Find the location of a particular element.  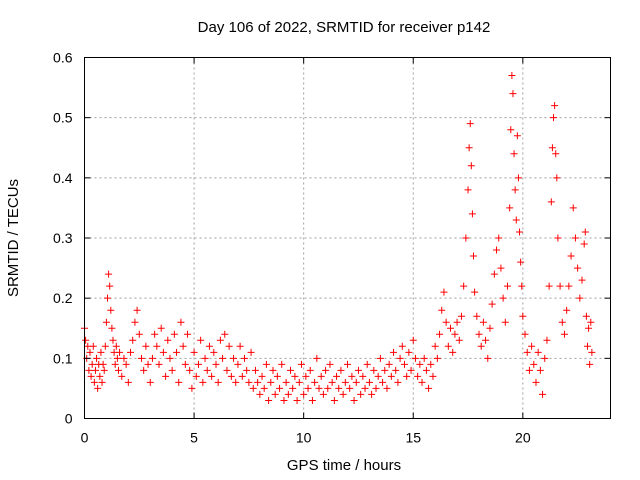

x-tick-label: 5 is located at coordinates (194, 438).